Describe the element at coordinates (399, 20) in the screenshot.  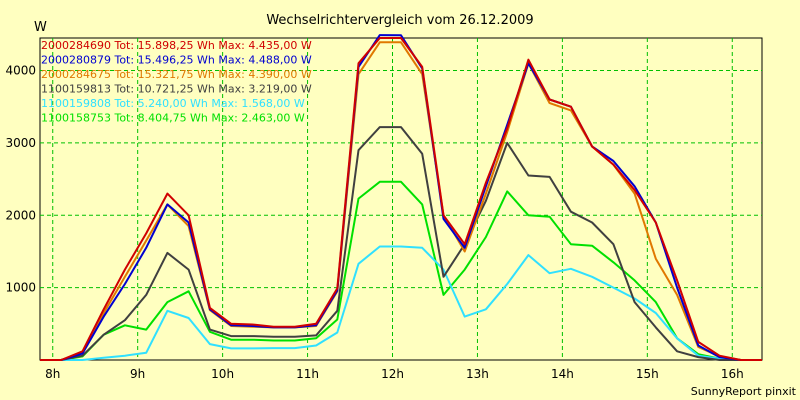
I see `chart-title: Wechselrichtervergleich vom 26.12.2009` at that location.